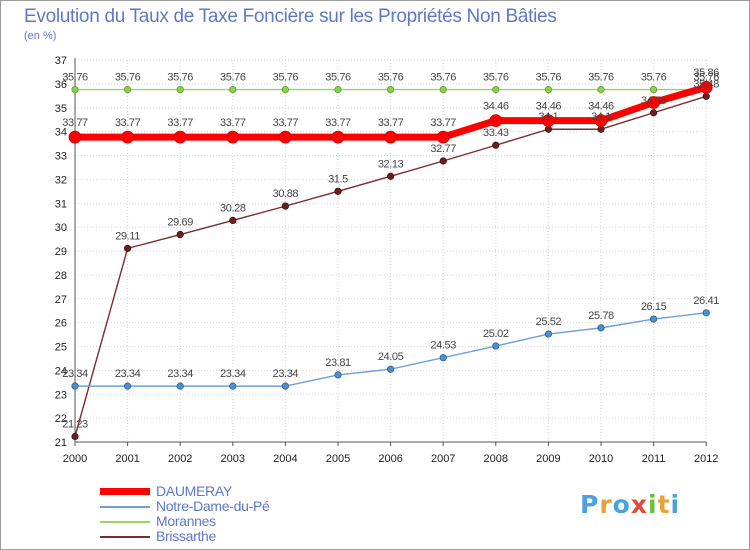 This screenshot has width=750, height=550. Describe the element at coordinates (61, 276) in the screenshot. I see `y-tick-label-28: 28` at that location.